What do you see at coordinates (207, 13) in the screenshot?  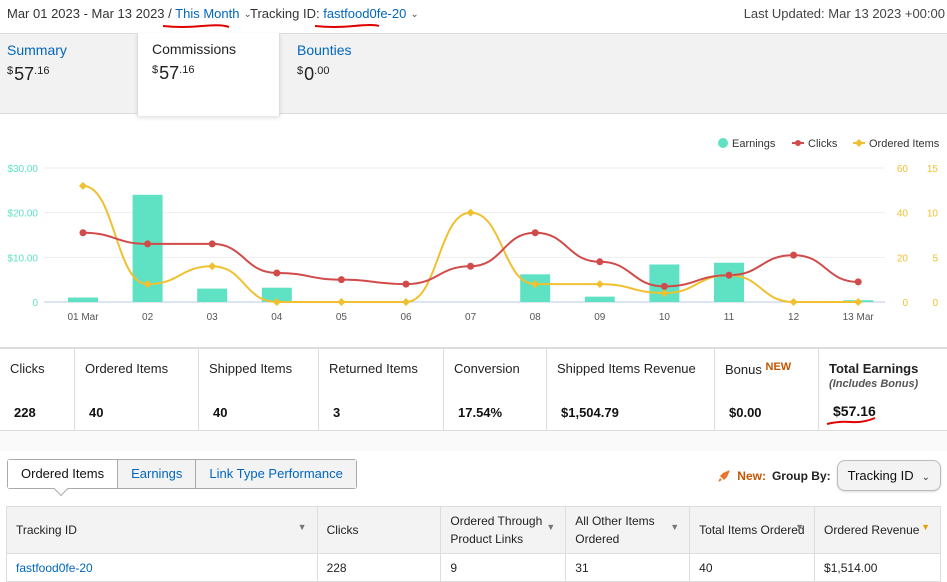 I see `period-link: This Month` at bounding box center [207, 13].